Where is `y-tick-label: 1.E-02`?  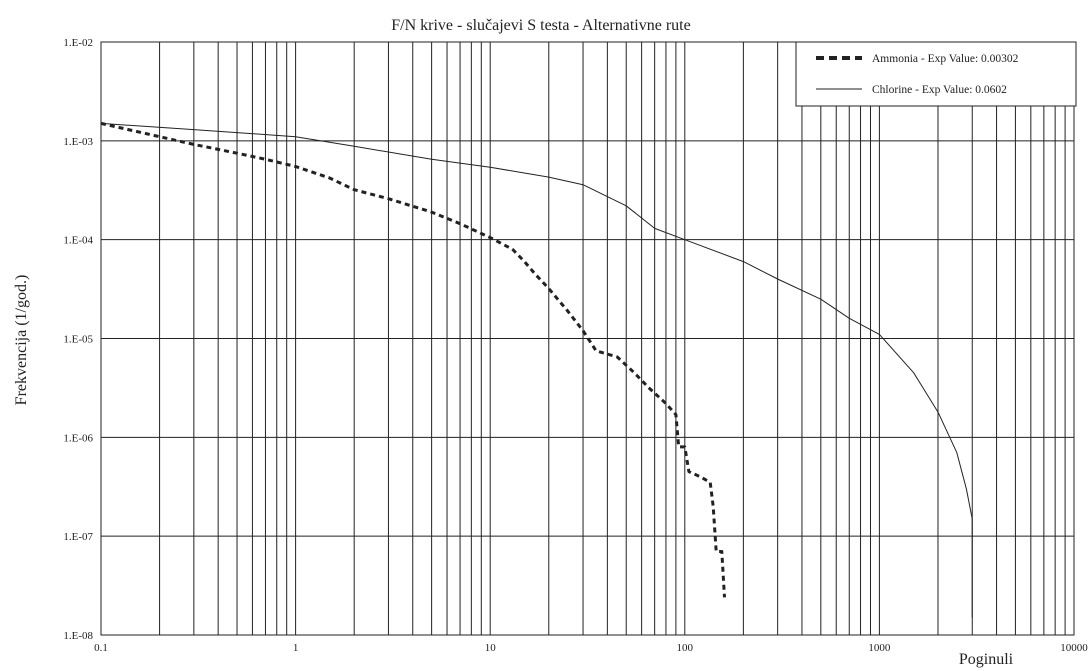
y-tick-label: 1.E-02 is located at coordinates (78, 43).